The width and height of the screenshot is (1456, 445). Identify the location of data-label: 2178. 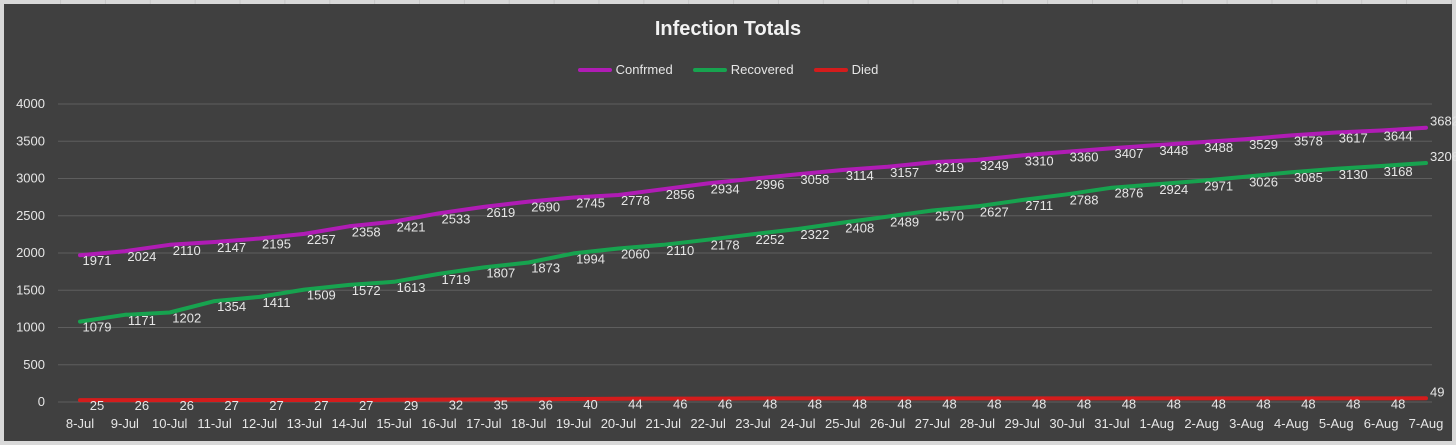
(725, 245).